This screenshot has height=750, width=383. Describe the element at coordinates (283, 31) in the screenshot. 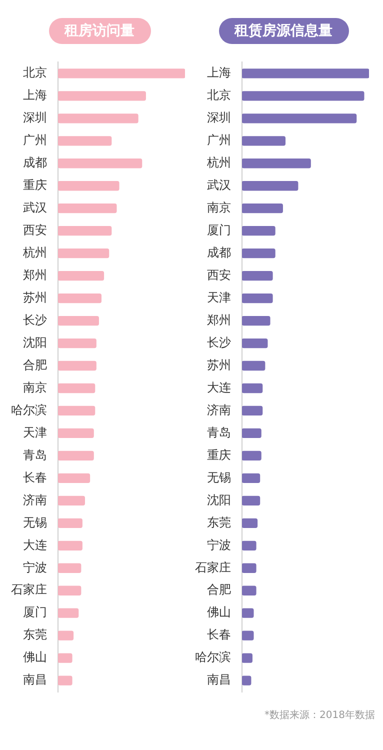

I see `chart-title: 租赁房源信息量` at that location.